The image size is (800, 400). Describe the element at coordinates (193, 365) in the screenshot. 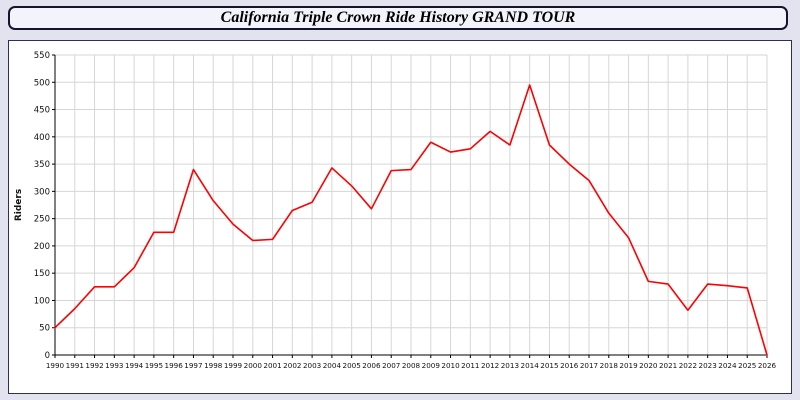

I see `svg-text: 1997` at that location.